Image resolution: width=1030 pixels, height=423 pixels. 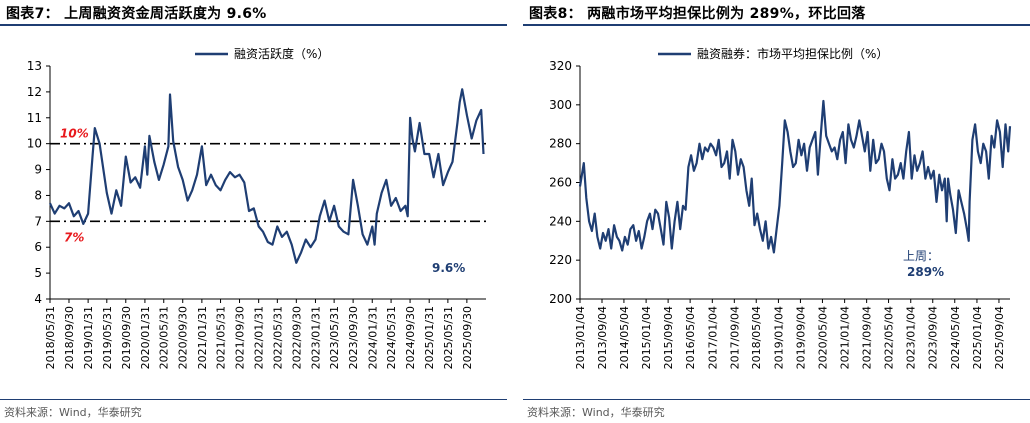 What do you see at coordinates (448, 337) in the screenshot?
I see `x-tick-label: 2025/05/31` at bounding box center [448, 337].